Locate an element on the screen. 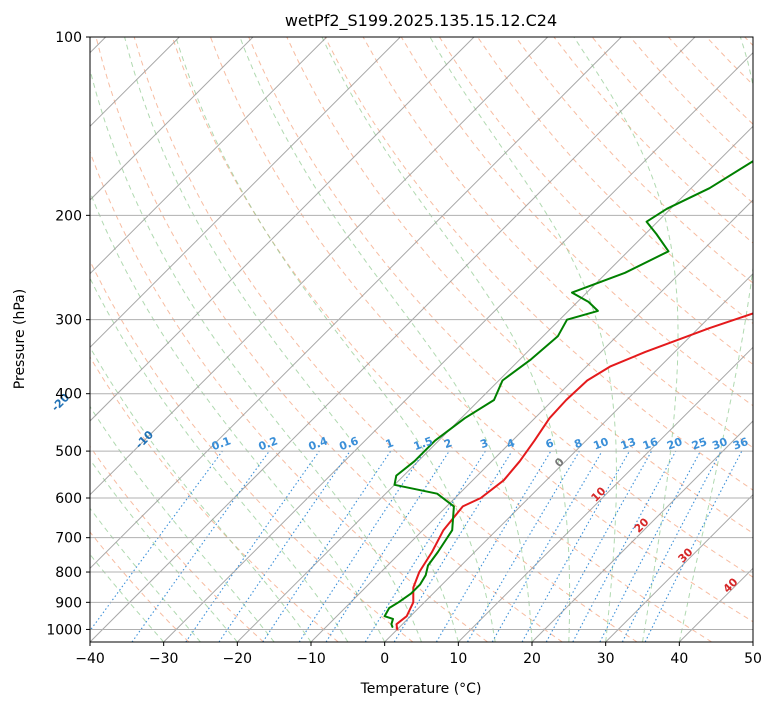 The height and width of the screenshot is (708, 775). mixing-ratio-label: 13 is located at coordinates (628, 443).